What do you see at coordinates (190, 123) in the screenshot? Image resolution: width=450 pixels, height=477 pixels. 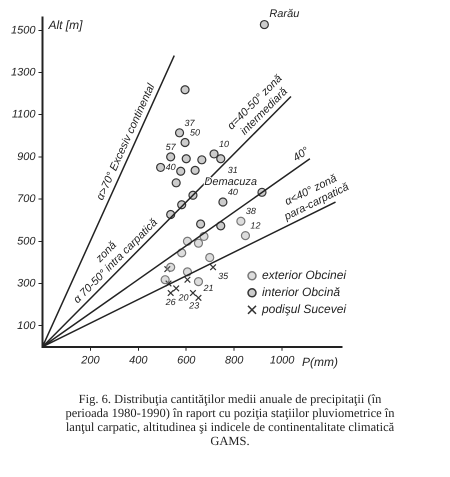 I see `annotation: 37` at bounding box center [190, 123].